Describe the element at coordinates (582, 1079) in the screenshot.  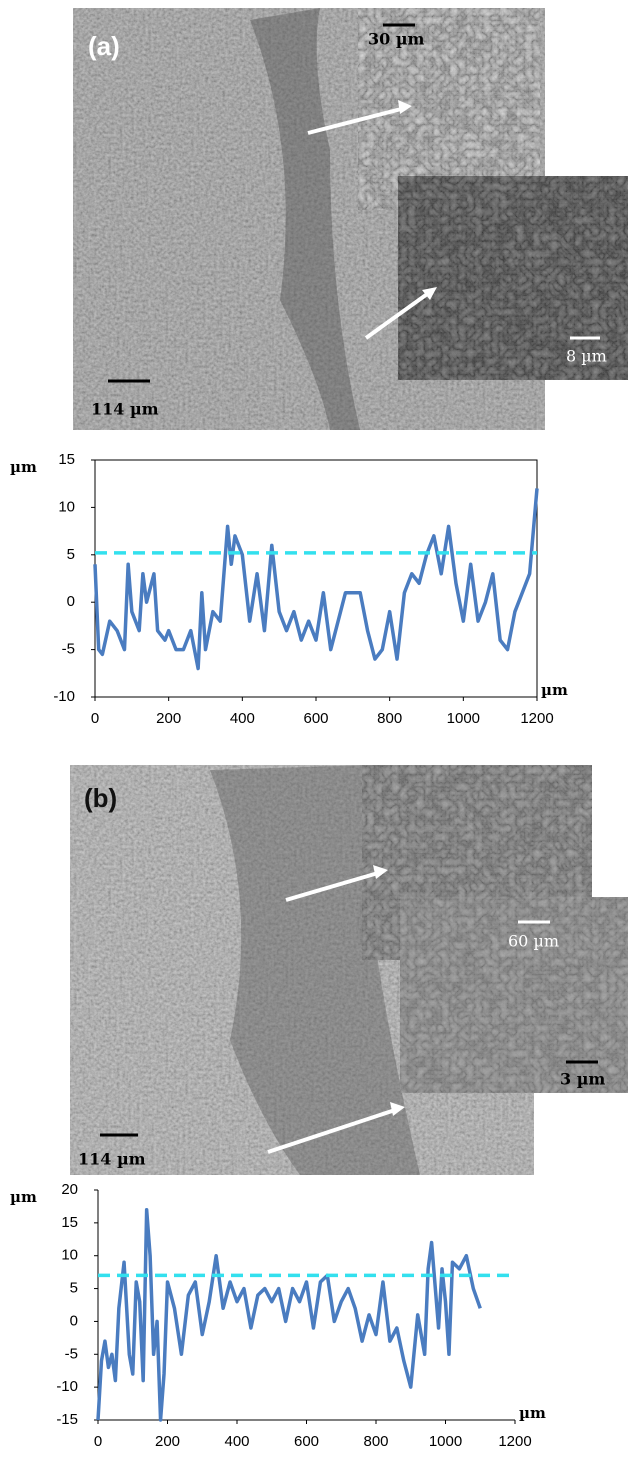
I see `scale-label: 3 µm` at that location.